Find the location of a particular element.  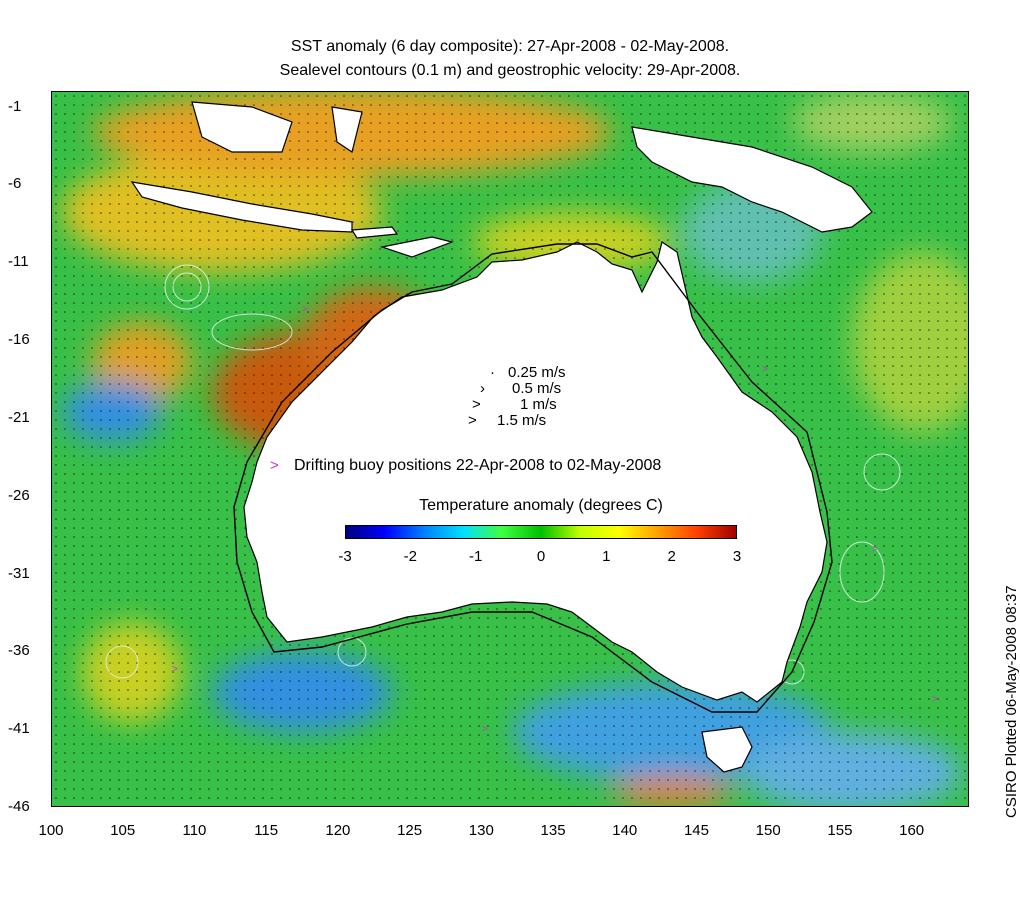

x-tick-label: 140 is located at coordinates (625, 830).